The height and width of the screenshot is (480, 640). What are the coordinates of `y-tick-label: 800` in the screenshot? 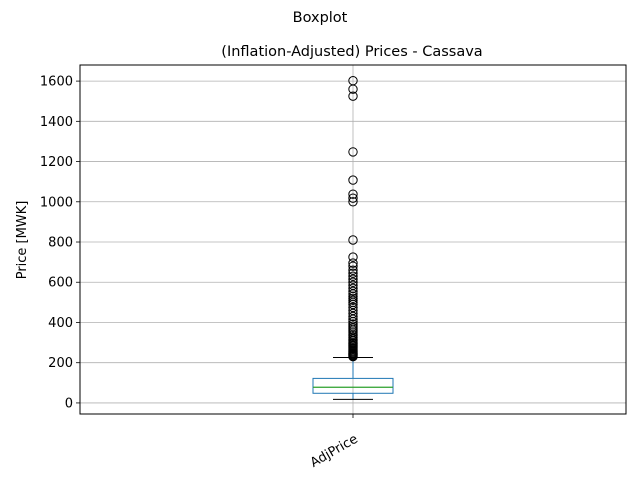 It's located at (60, 243).